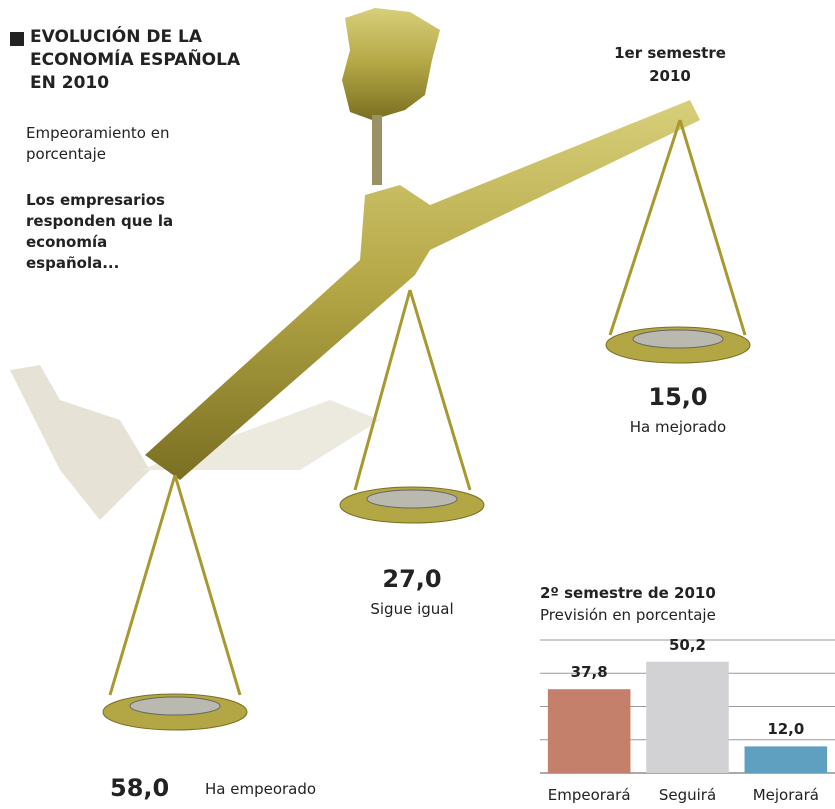  Describe the element at coordinates (628, 615) in the screenshot. I see `bar-subtitle: Previsión en porcentaje` at that location.